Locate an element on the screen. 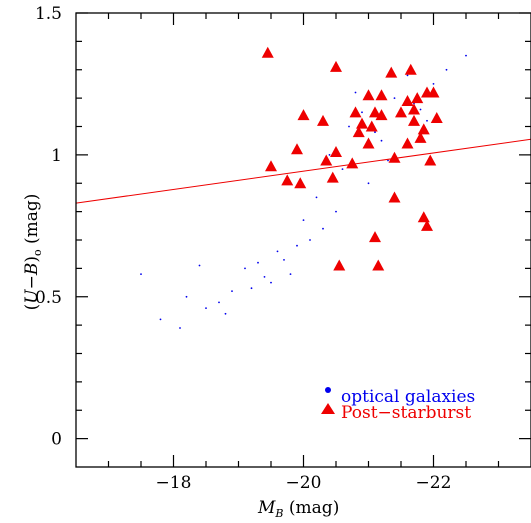 The width and height of the screenshot is (531, 523). x-tick-label: −18 is located at coordinates (174, 483).